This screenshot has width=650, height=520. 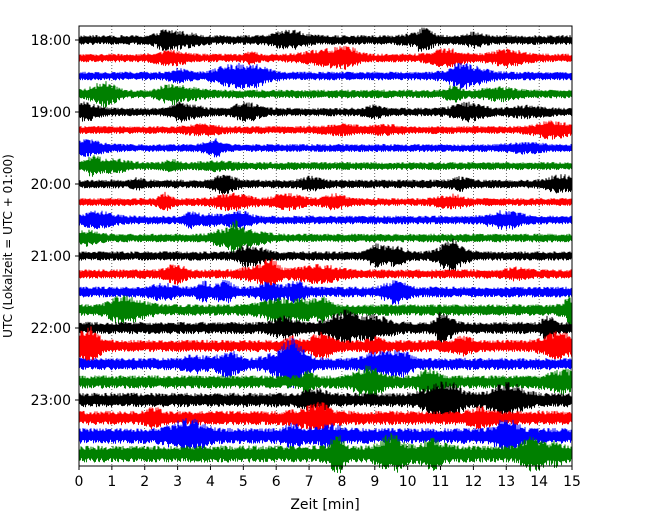 What do you see at coordinates (276, 482) in the screenshot?
I see `x-tick-label: 6` at bounding box center [276, 482].